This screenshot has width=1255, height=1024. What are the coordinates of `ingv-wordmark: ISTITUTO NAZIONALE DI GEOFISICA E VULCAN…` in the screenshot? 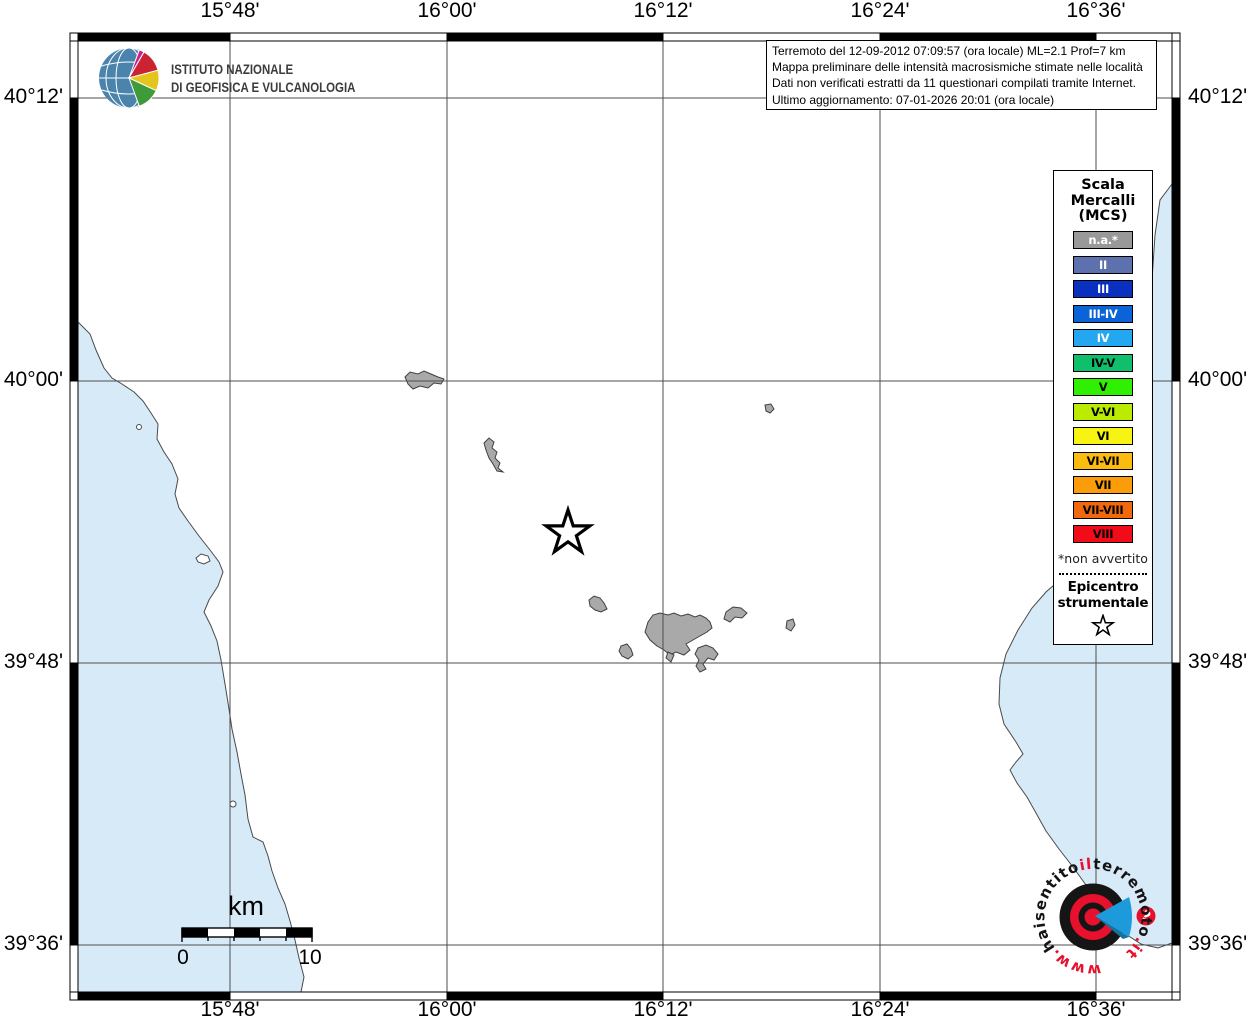 It's located at (263, 79).